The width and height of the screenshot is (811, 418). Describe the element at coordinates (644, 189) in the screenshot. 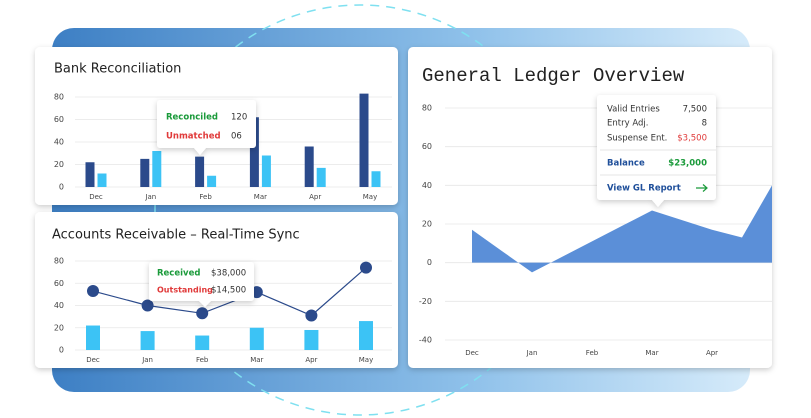

I see `report-link: View GL Report` at that location.